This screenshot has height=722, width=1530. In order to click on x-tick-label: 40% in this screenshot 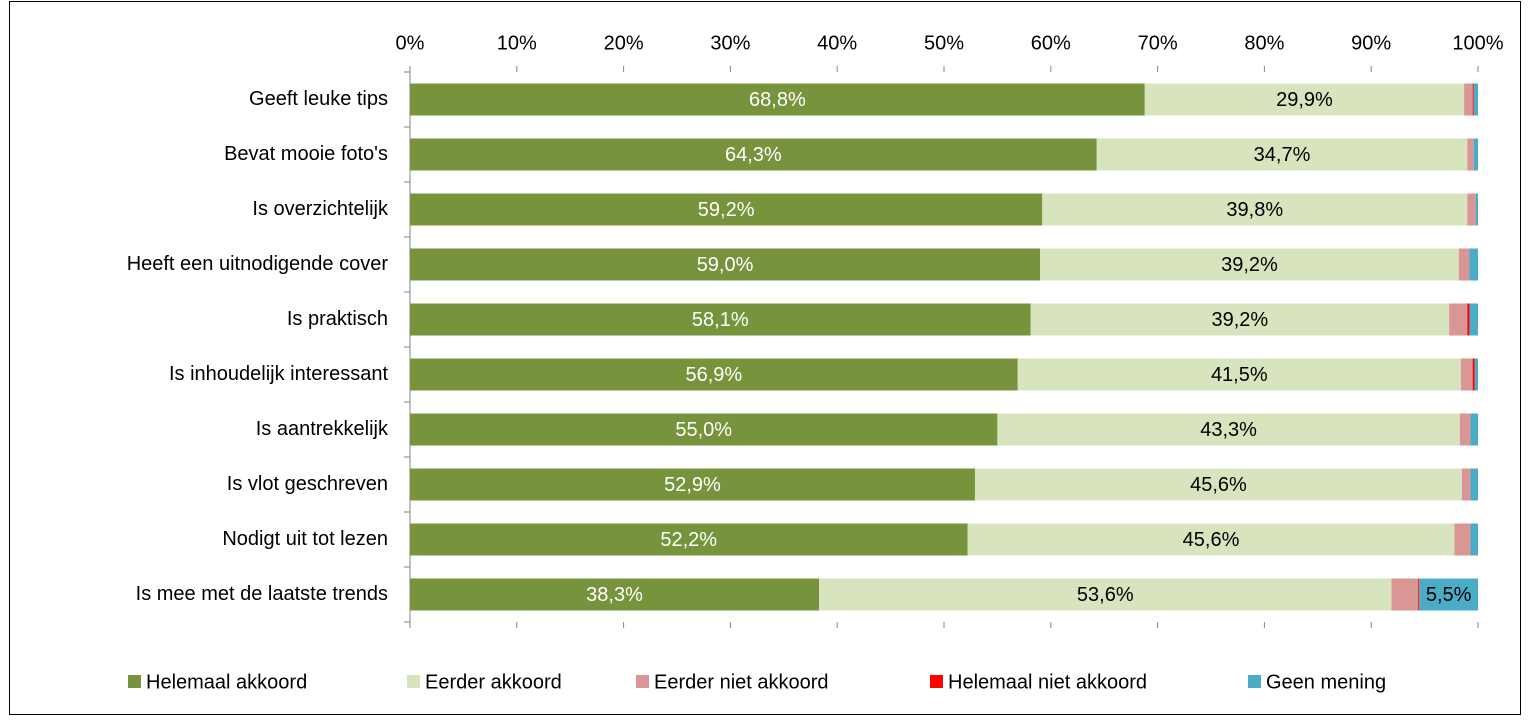, I will do `click(837, 43)`.